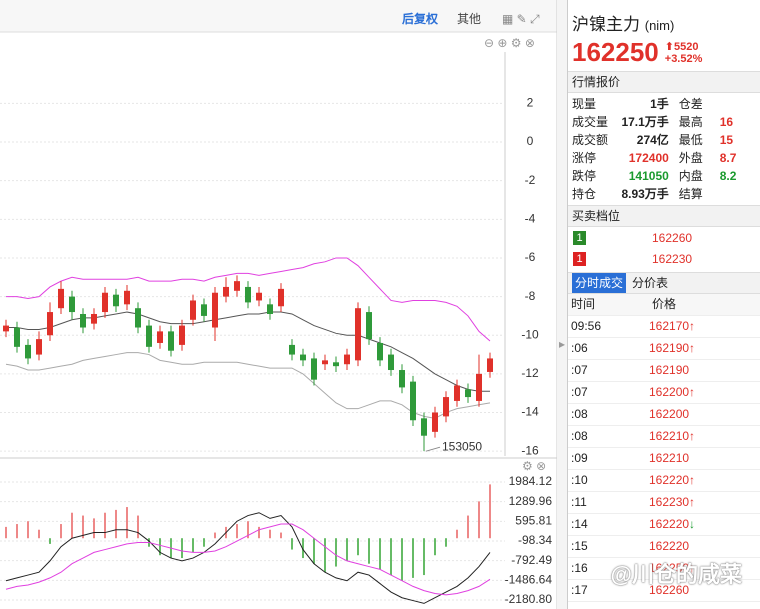 The image size is (760, 609). What do you see at coordinates (664, 591) in the screenshot?
I see `trade-row: :17 162260` at bounding box center [664, 591].